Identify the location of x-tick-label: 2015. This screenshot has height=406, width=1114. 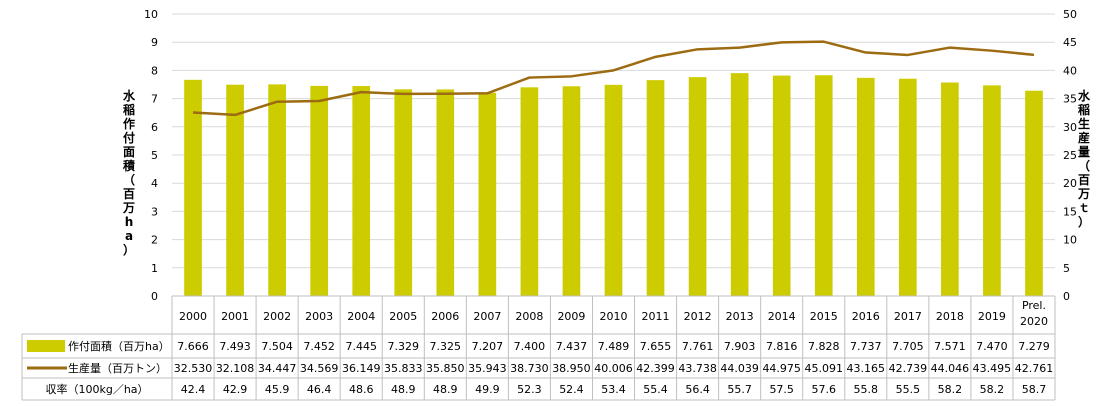
(824, 316).